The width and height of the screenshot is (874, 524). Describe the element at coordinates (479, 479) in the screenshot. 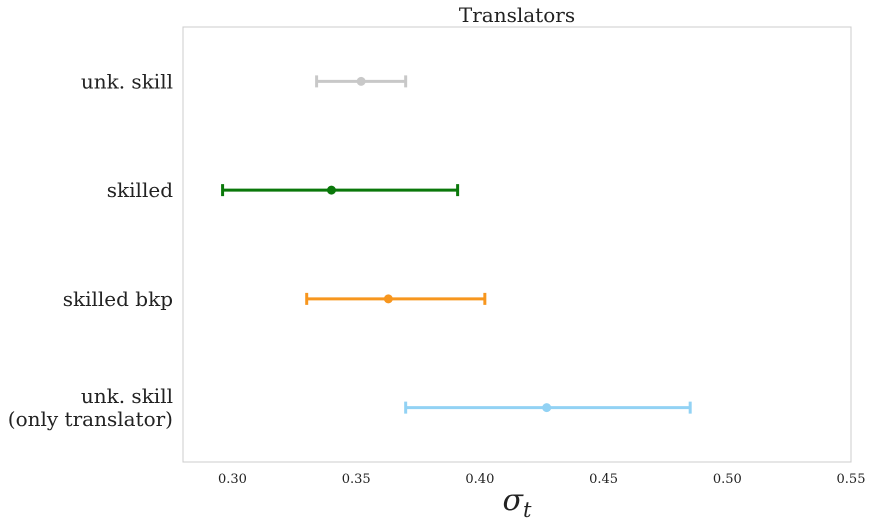

I see `x-tick-label: 0.40` at that location.